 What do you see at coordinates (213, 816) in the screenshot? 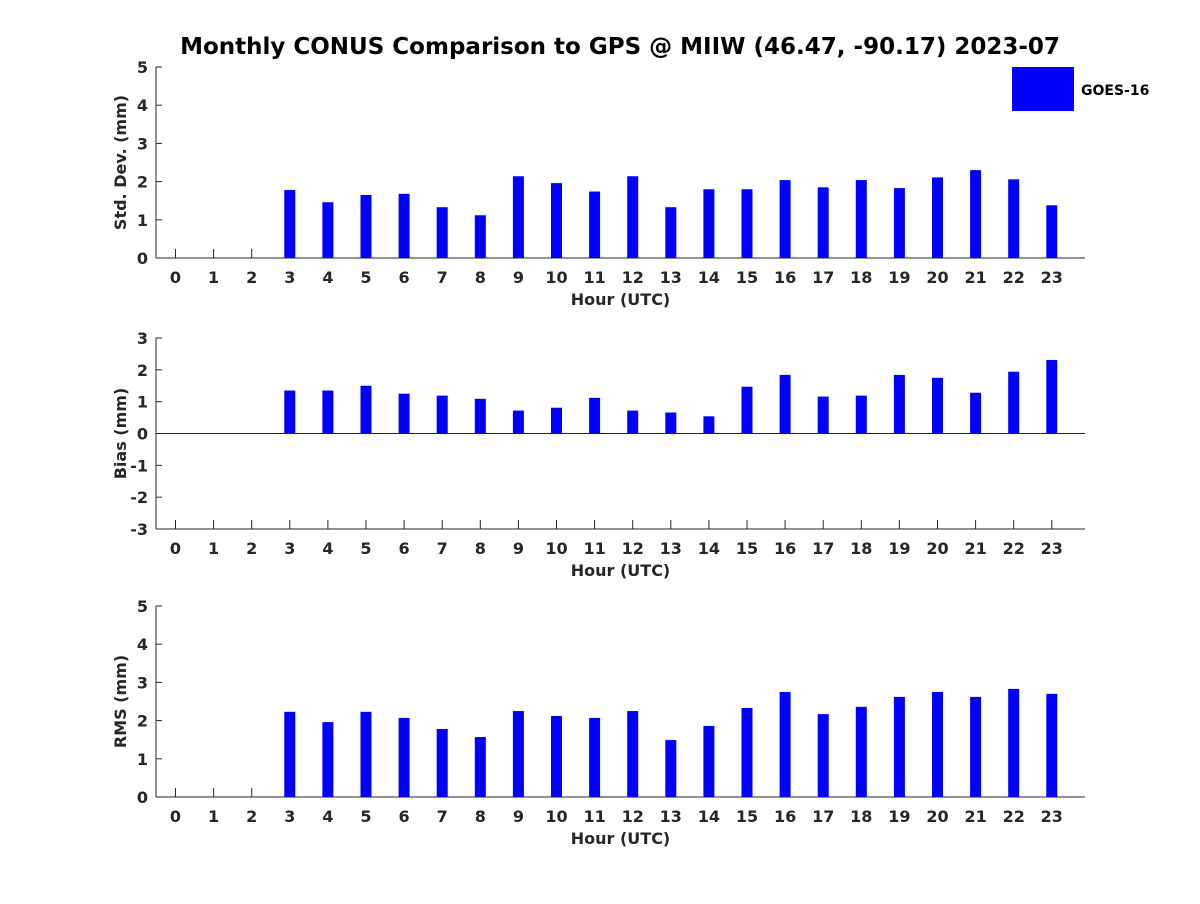
I see `x-tick-label: 1` at bounding box center [213, 816].